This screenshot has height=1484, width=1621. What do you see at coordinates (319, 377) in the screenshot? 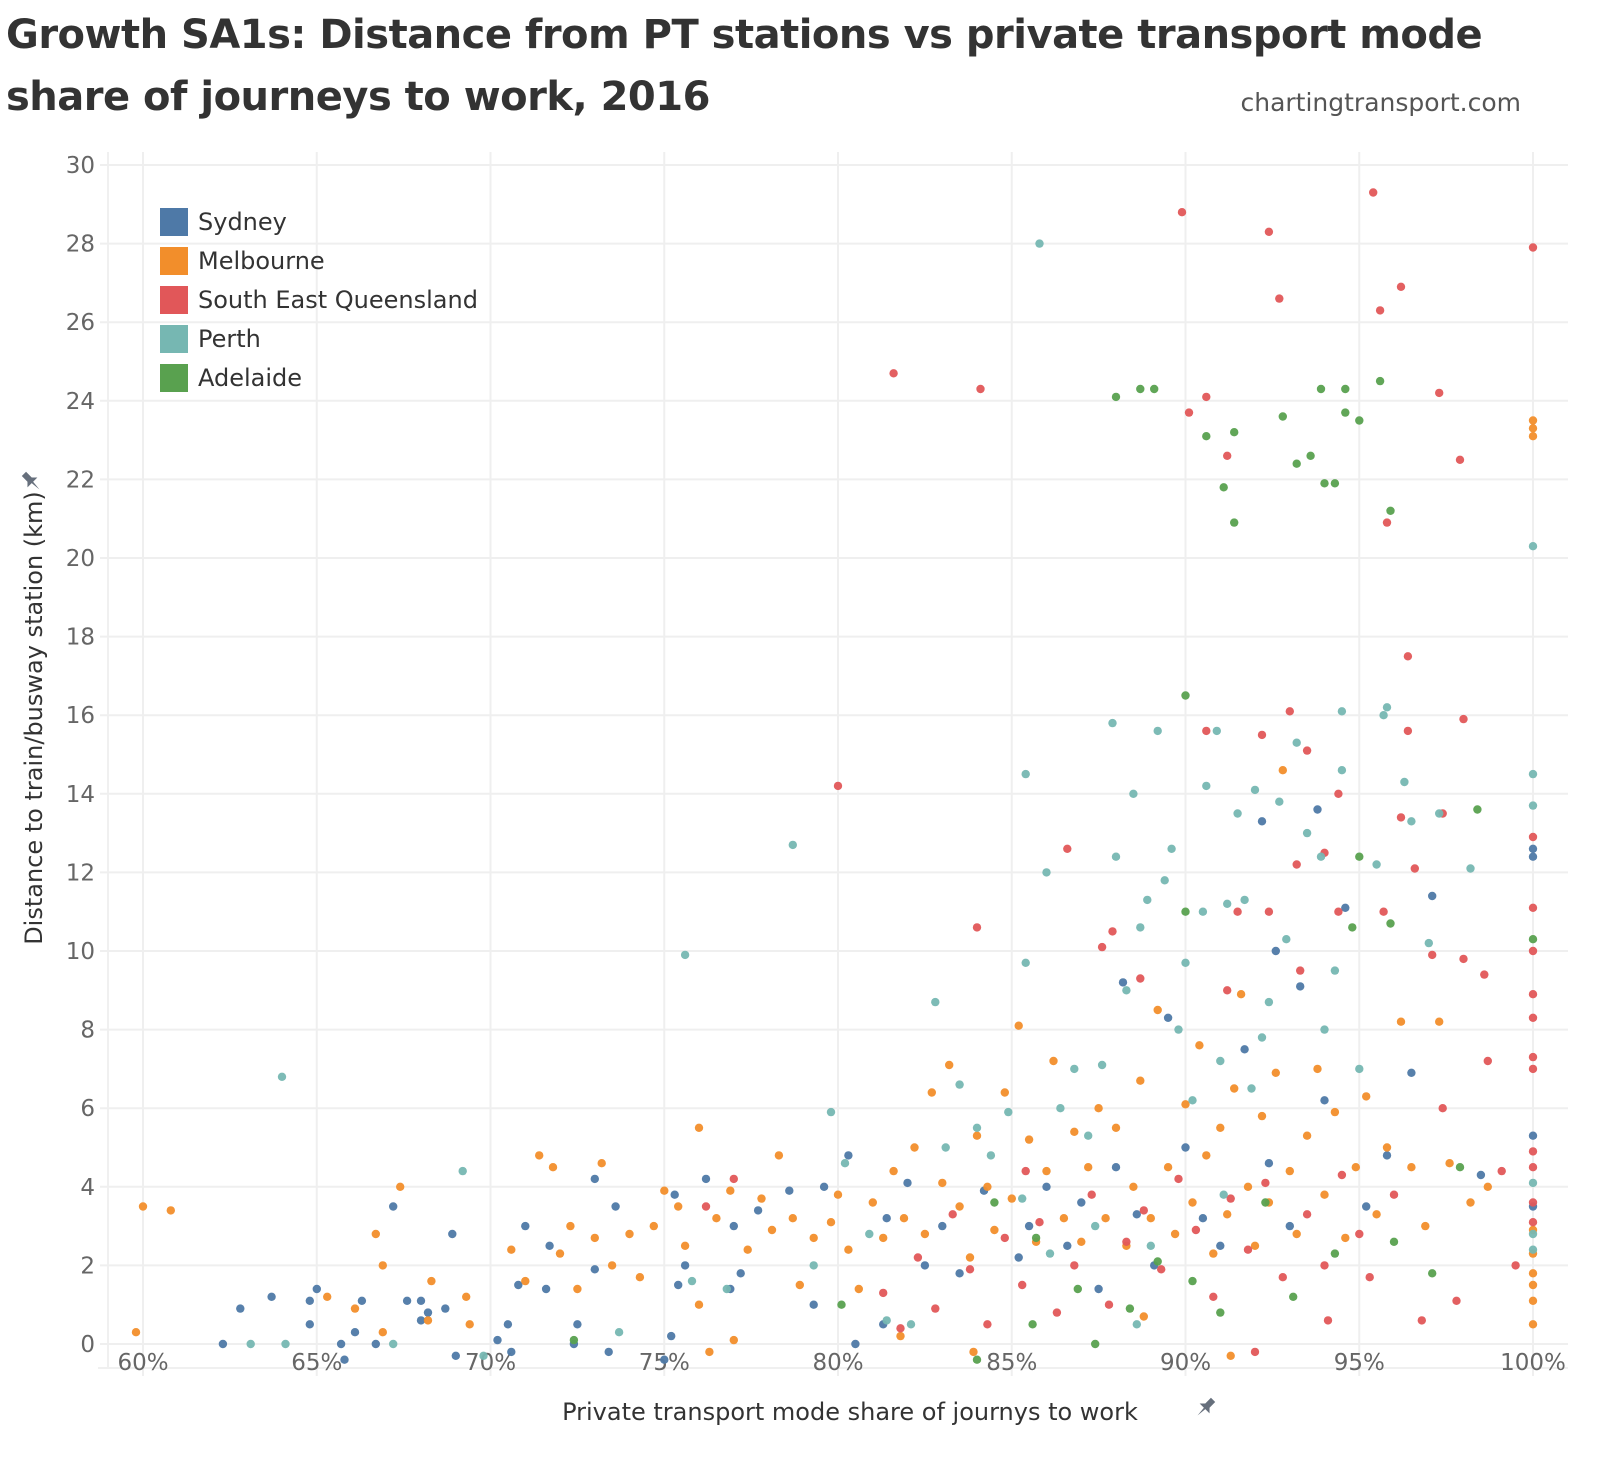
I see `legend-item-adelaide: Adelaide` at bounding box center [319, 377].